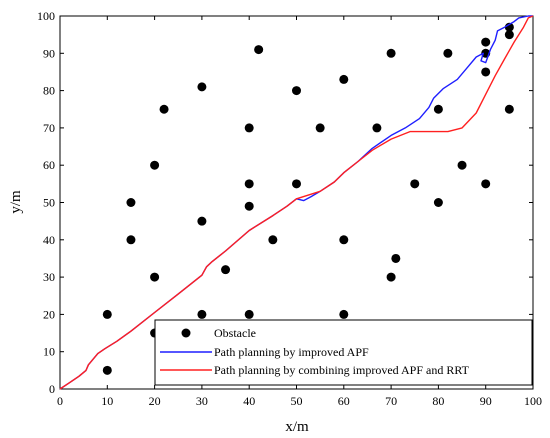 Image resolution: width=550 pixels, height=438 pixels. Describe the element at coordinates (49, 277) in the screenshot. I see `y-tick-label: 30` at that location.